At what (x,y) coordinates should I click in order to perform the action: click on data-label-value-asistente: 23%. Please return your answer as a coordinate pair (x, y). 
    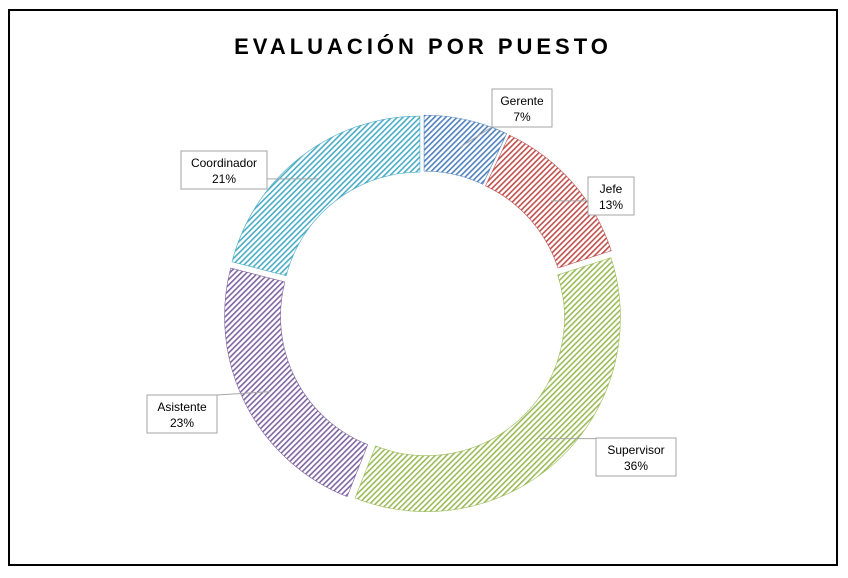
    Looking at the image, I should click on (182, 423).